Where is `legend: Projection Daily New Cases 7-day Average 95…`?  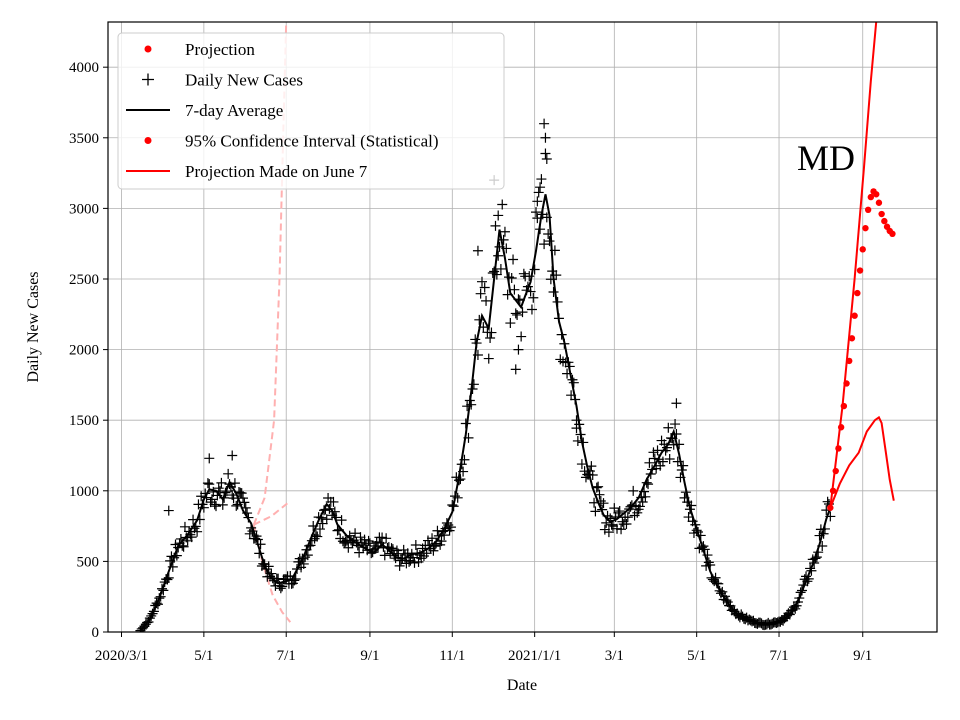
legend: Projection Daily New Cases 7-day Average 95… is located at coordinates (311, 111).